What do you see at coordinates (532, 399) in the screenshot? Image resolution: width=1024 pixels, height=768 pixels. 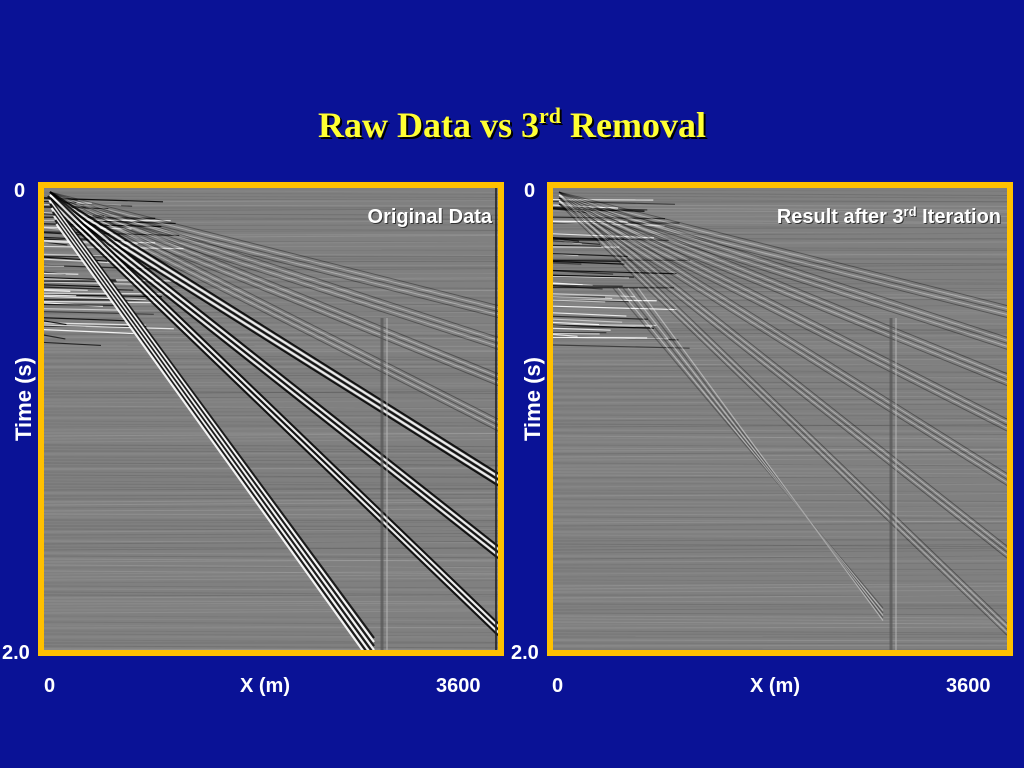 I see `y-axis-label-right: Time (s)` at bounding box center [532, 399].